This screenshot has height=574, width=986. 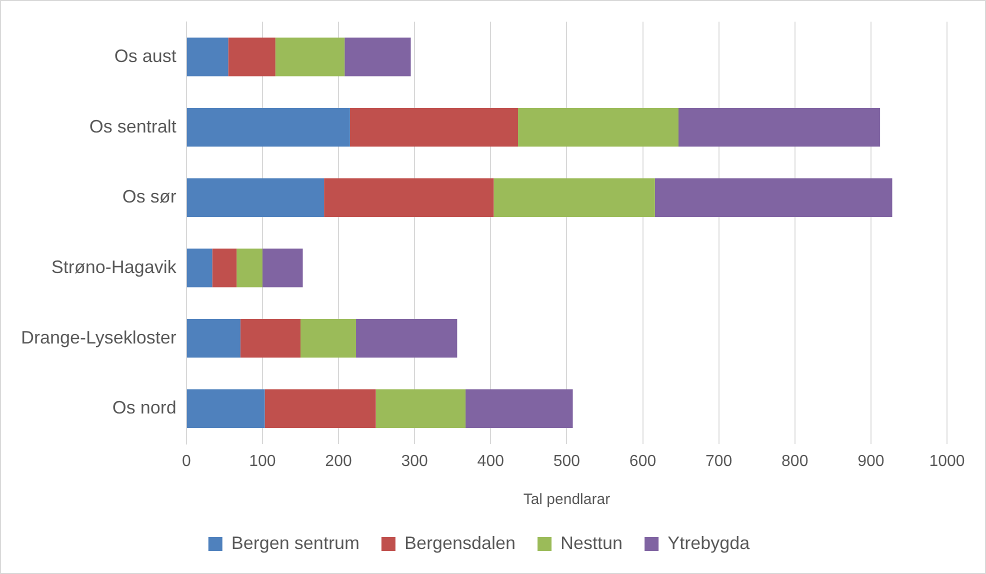 What do you see at coordinates (149, 196) in the screenshot?
I see `y-tick-label: Os sør` at bounding box center [149, 196].